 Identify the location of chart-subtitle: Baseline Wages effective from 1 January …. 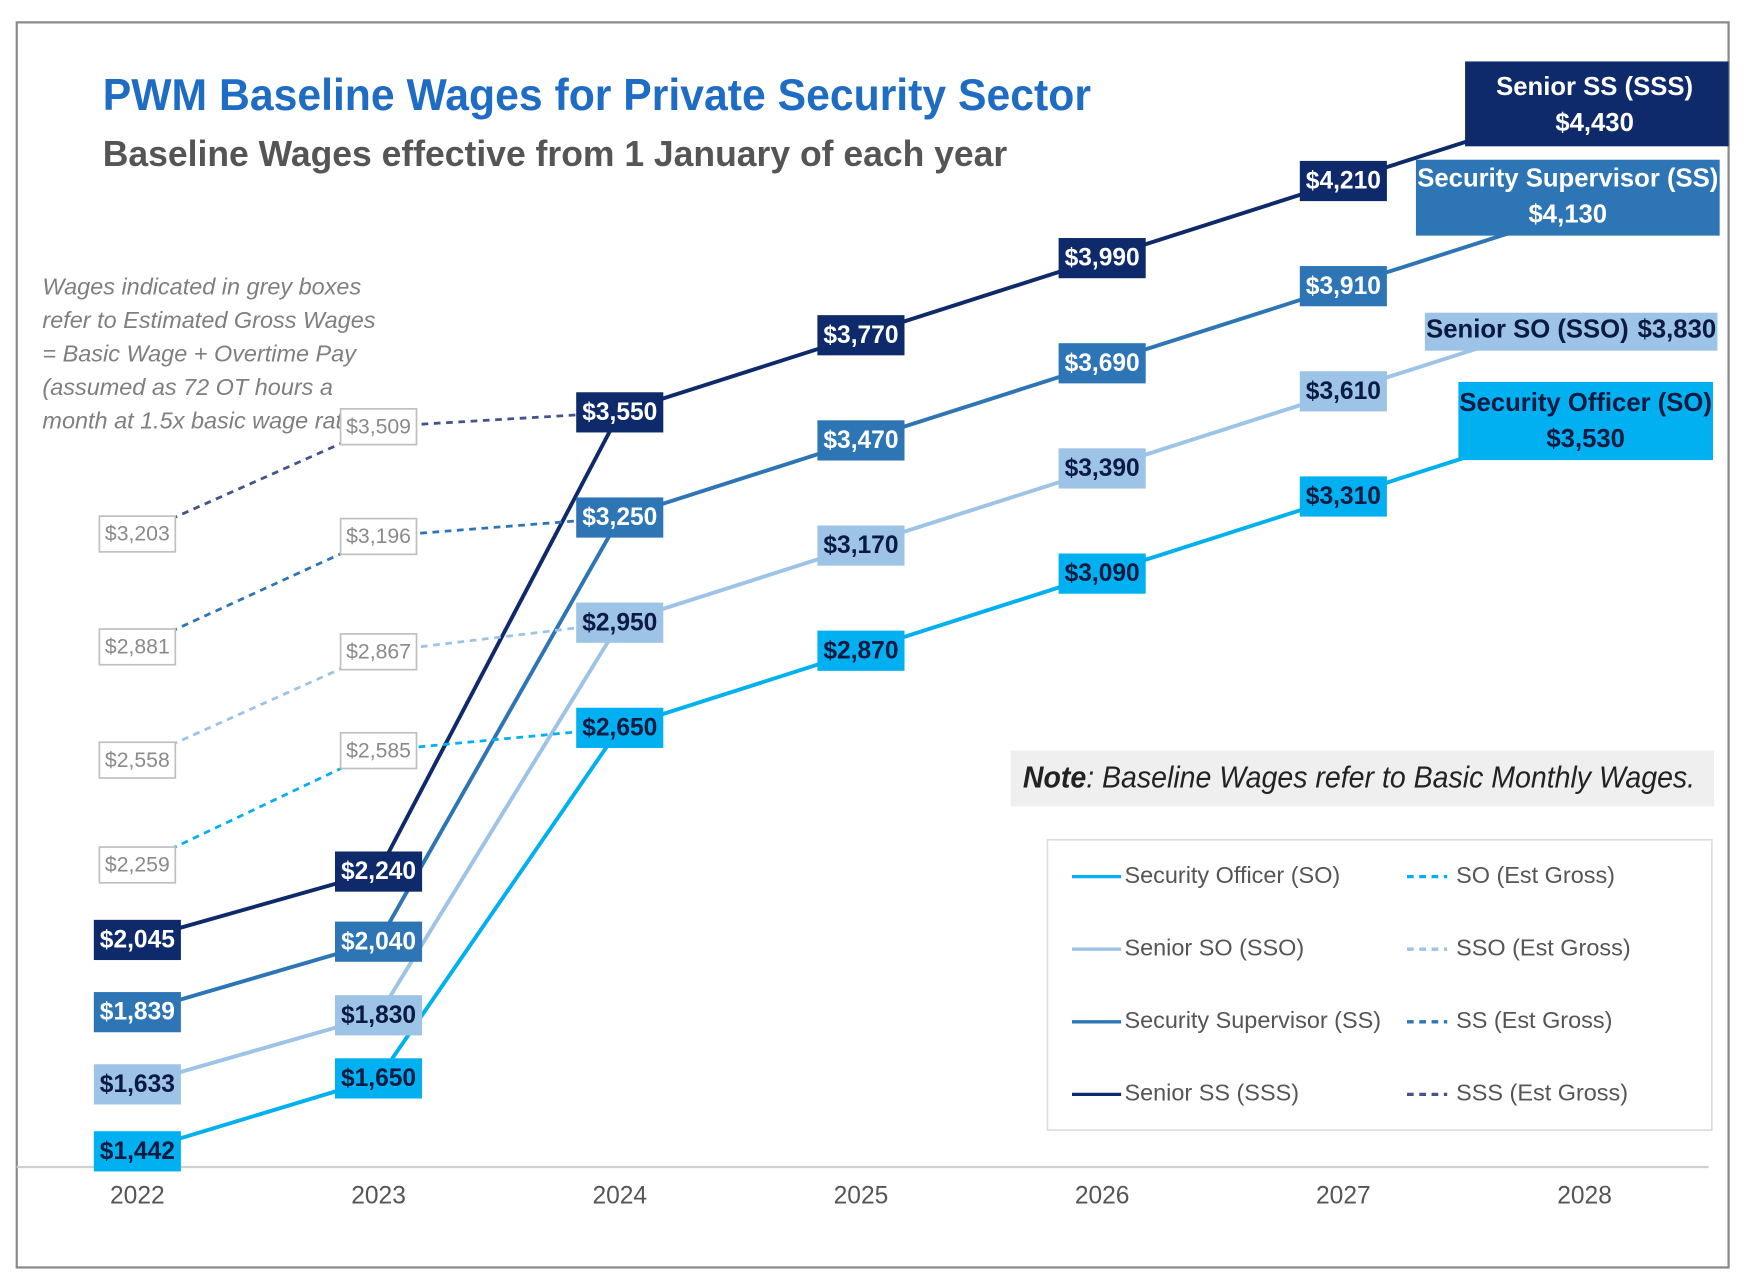
(555, 154).